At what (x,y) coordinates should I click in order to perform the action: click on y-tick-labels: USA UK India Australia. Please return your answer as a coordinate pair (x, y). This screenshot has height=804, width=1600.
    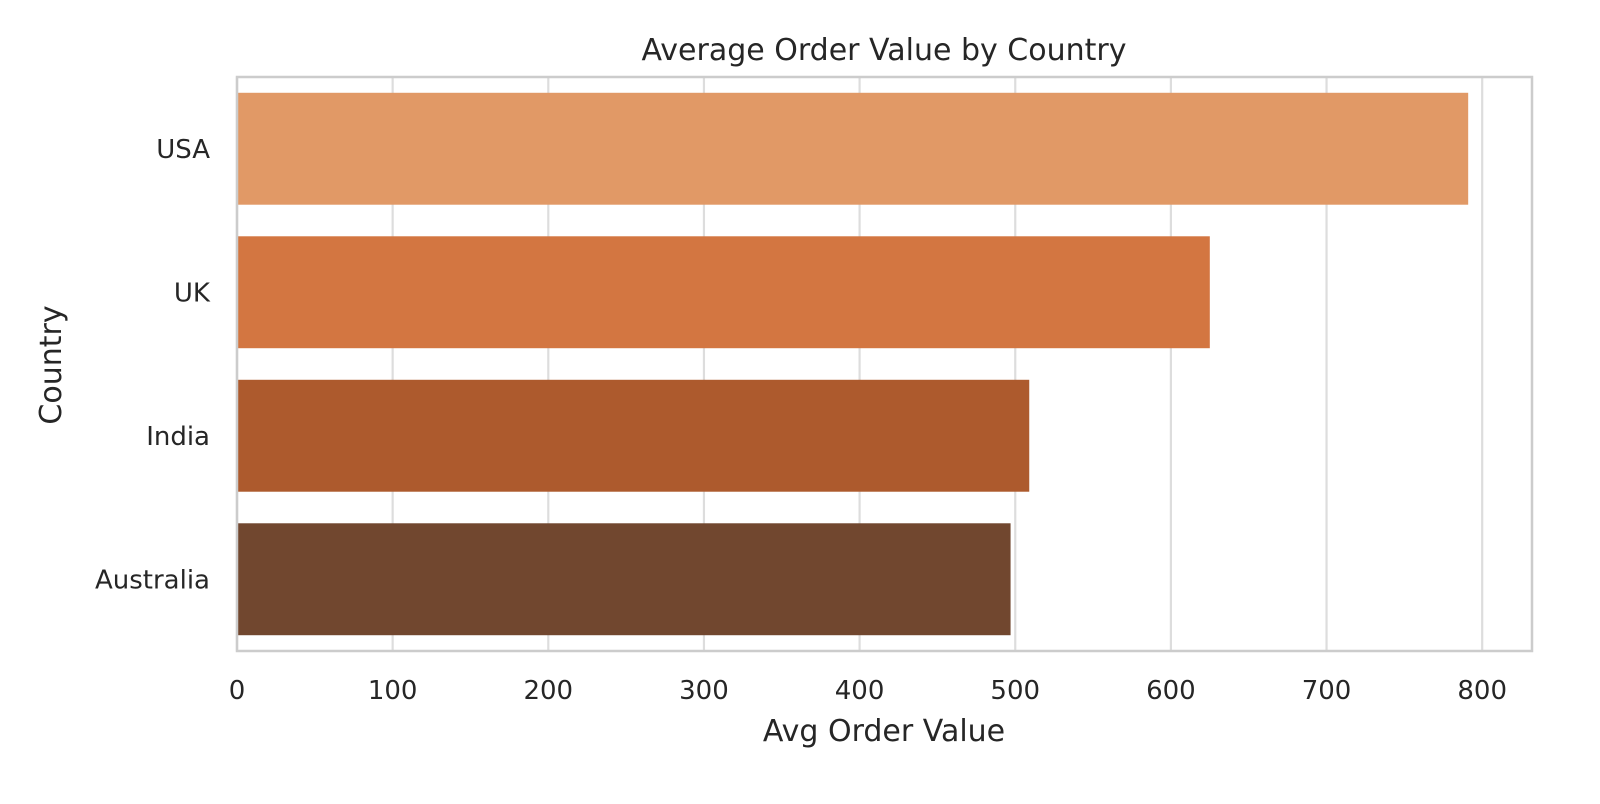
    Looking at the image, I should click on (153, 365).